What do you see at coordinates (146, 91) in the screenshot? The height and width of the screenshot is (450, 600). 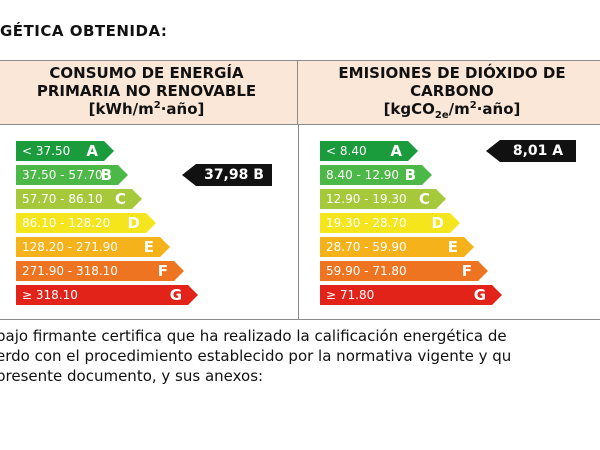 I see `primary-energy-title-line2: PRIMARIA NO RENOVABLE` at bounding box center [146, 91].